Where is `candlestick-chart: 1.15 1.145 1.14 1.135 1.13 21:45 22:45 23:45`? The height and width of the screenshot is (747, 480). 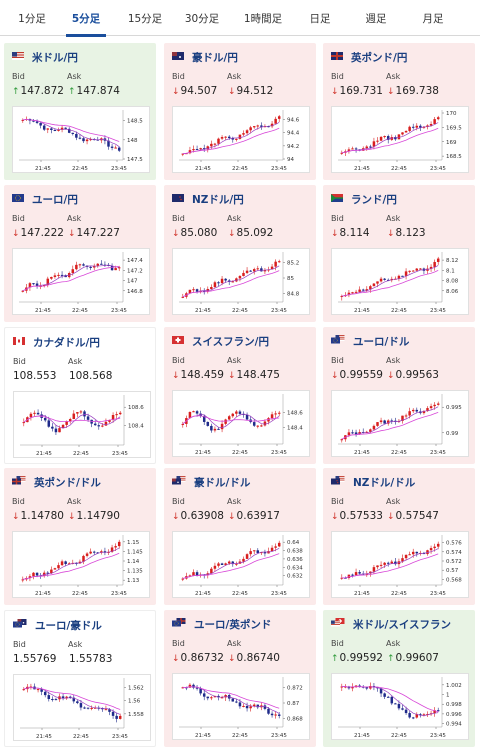
candlestick-chart: 1.15 1.145 1.14 1.135 1.13 21:45 22:45 23:45 is located at coordinates (81, 564).